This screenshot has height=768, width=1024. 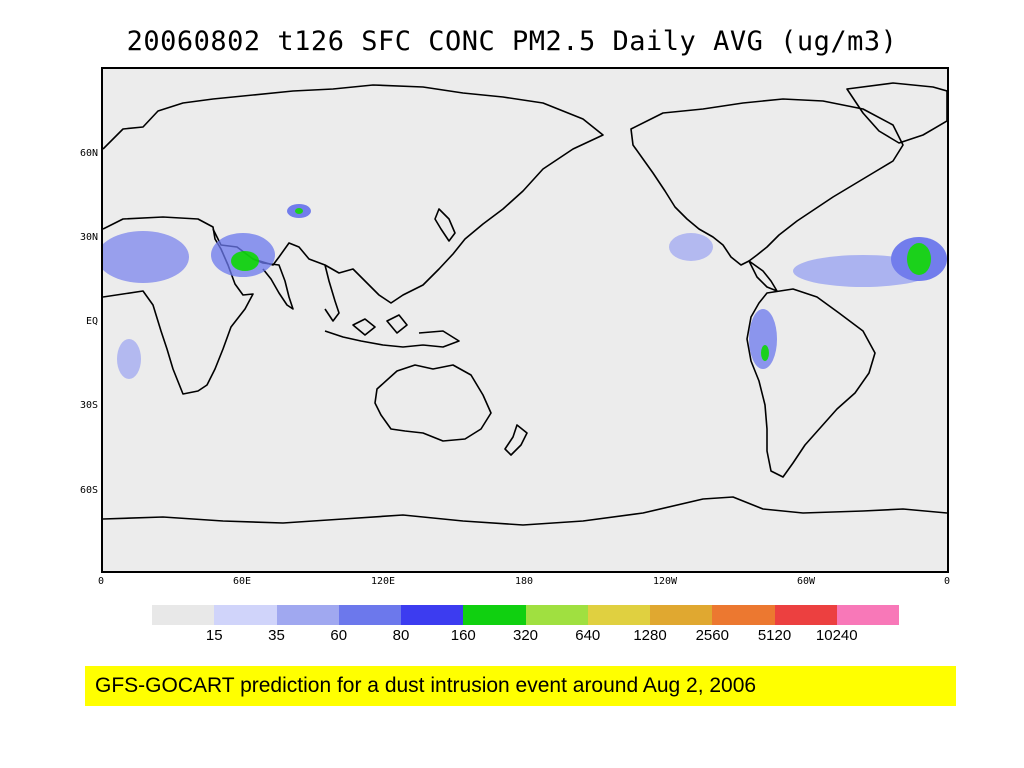 What do you see at coordinates (691, 247) in the screenshot?
I see `mexico-plume` at bounding box center [691, 247].